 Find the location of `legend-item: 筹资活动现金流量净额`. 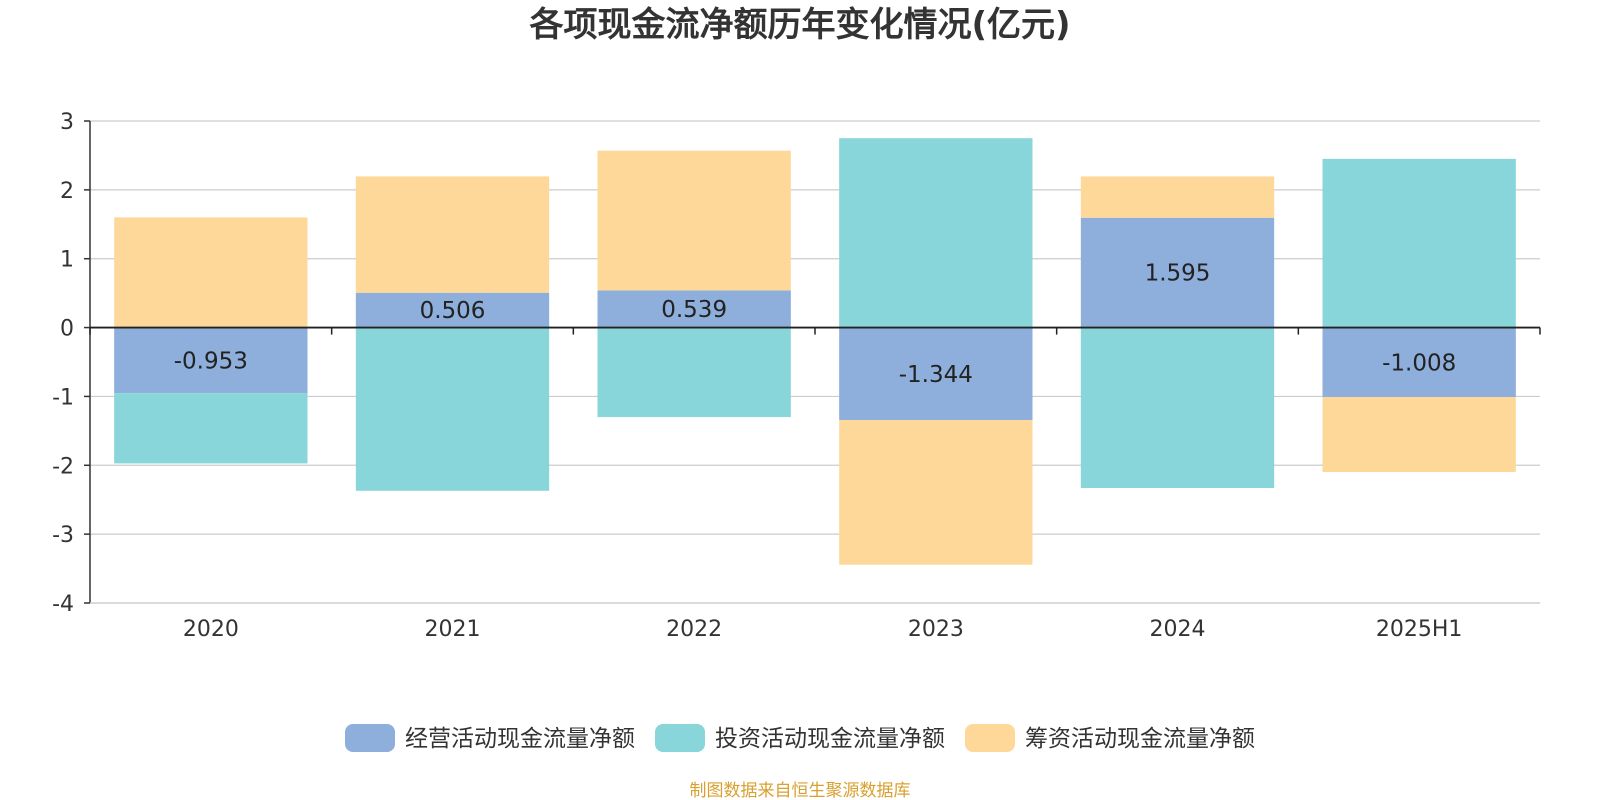

legend-item: 筹资活动现金流量净额 is located at coordinates (1110, 738).